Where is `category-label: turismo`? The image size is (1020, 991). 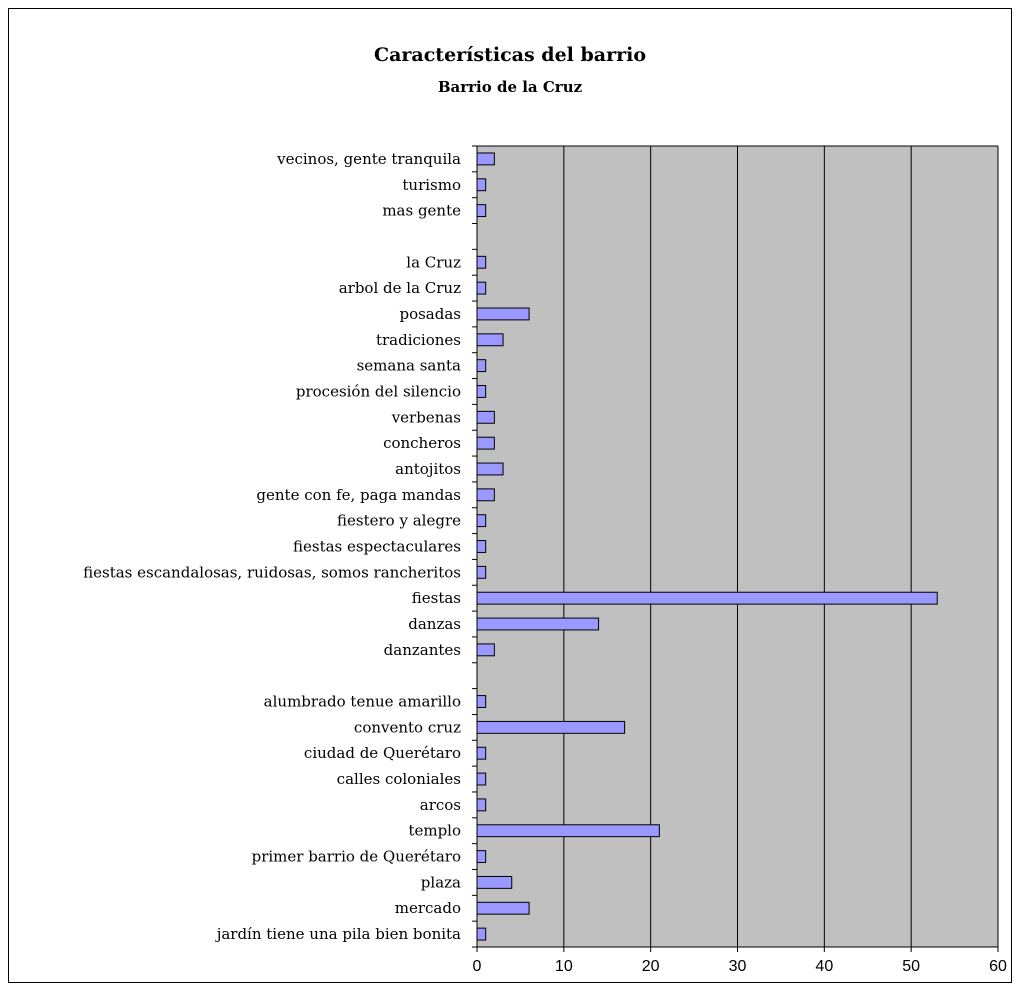 category-label: turismo is located at coordinates (431, 185).